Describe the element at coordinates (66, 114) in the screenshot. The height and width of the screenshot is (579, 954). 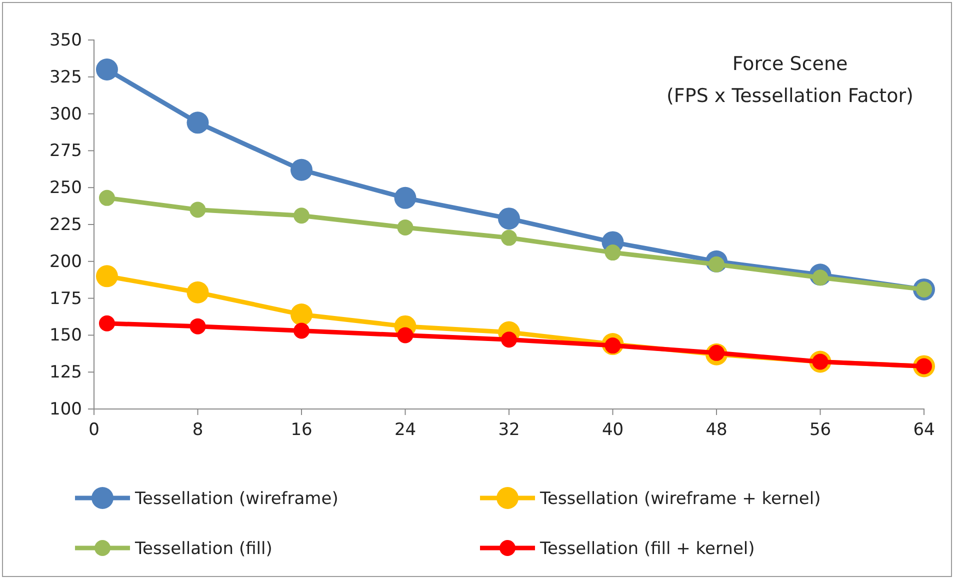
I see `y-tick-label: 300` at that location.